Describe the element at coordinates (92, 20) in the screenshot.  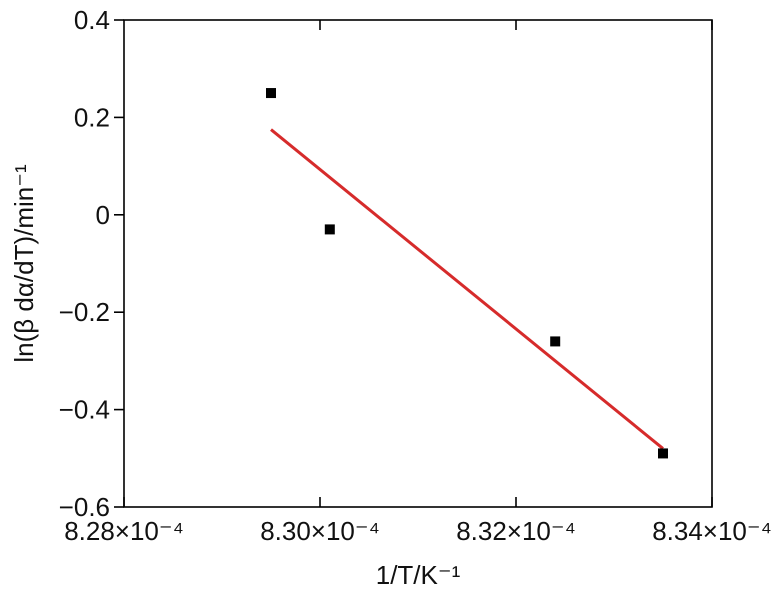
I see `y-tick-label: 0.4` at that location.